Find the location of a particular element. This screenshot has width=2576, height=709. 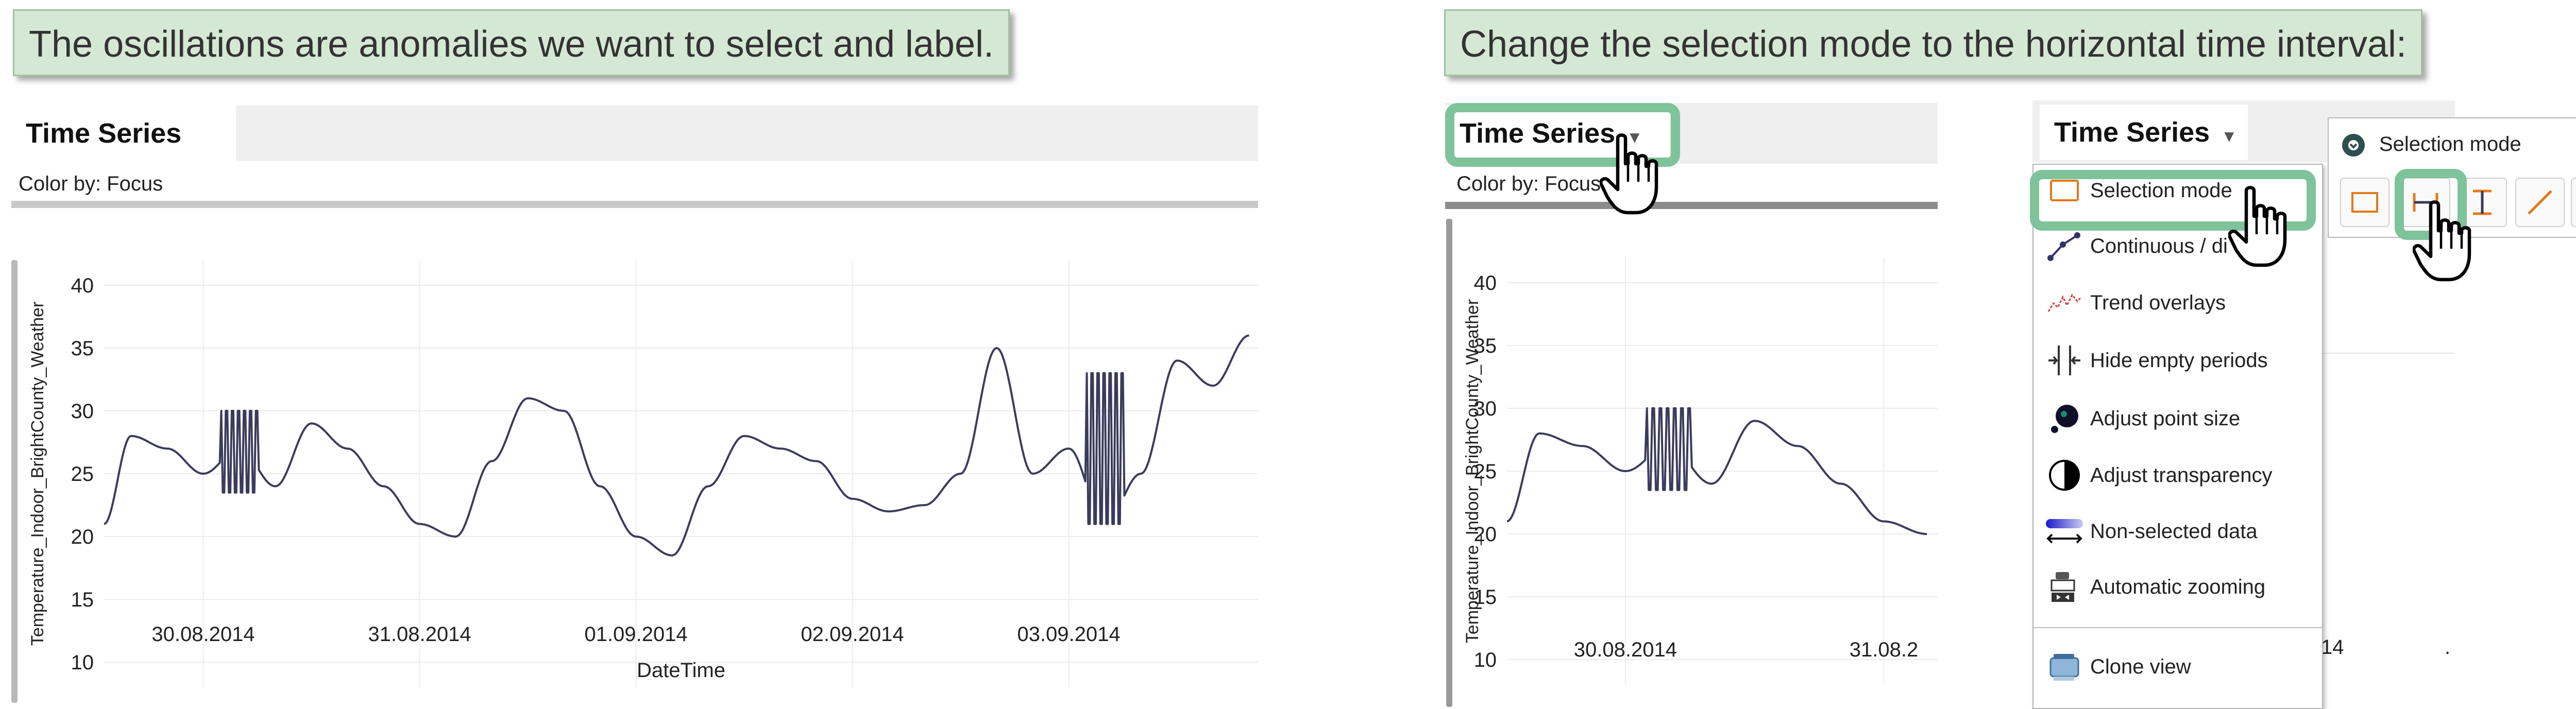

menu-item-label: Non-selected data is located at coordinates (2174, 531).